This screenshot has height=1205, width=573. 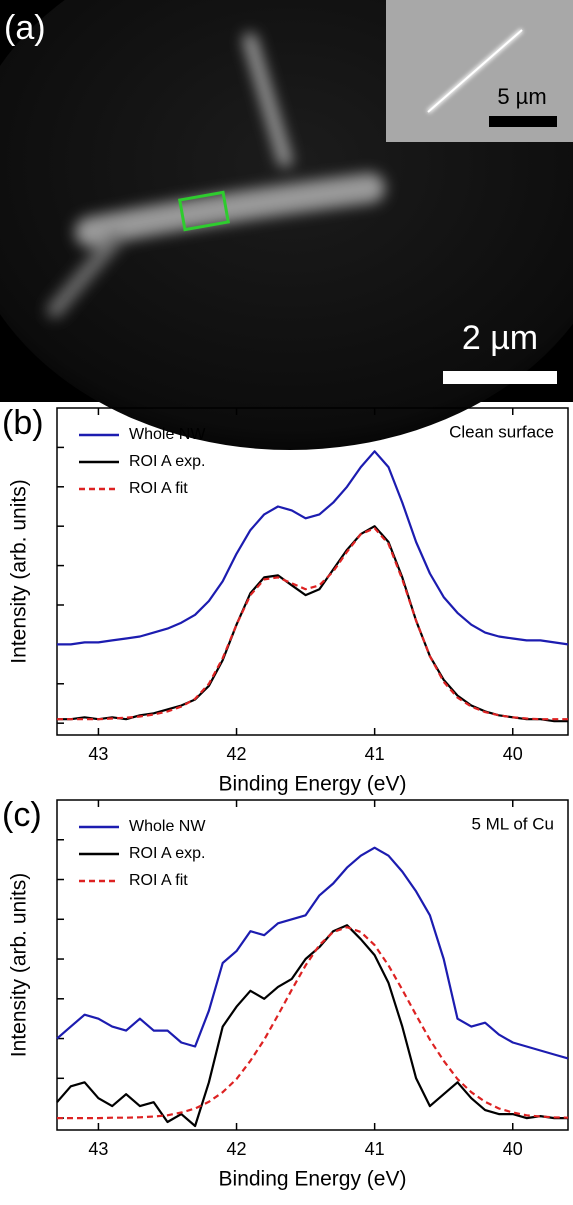 I want to click on panel-label: (a), so click(x=25, y=28).